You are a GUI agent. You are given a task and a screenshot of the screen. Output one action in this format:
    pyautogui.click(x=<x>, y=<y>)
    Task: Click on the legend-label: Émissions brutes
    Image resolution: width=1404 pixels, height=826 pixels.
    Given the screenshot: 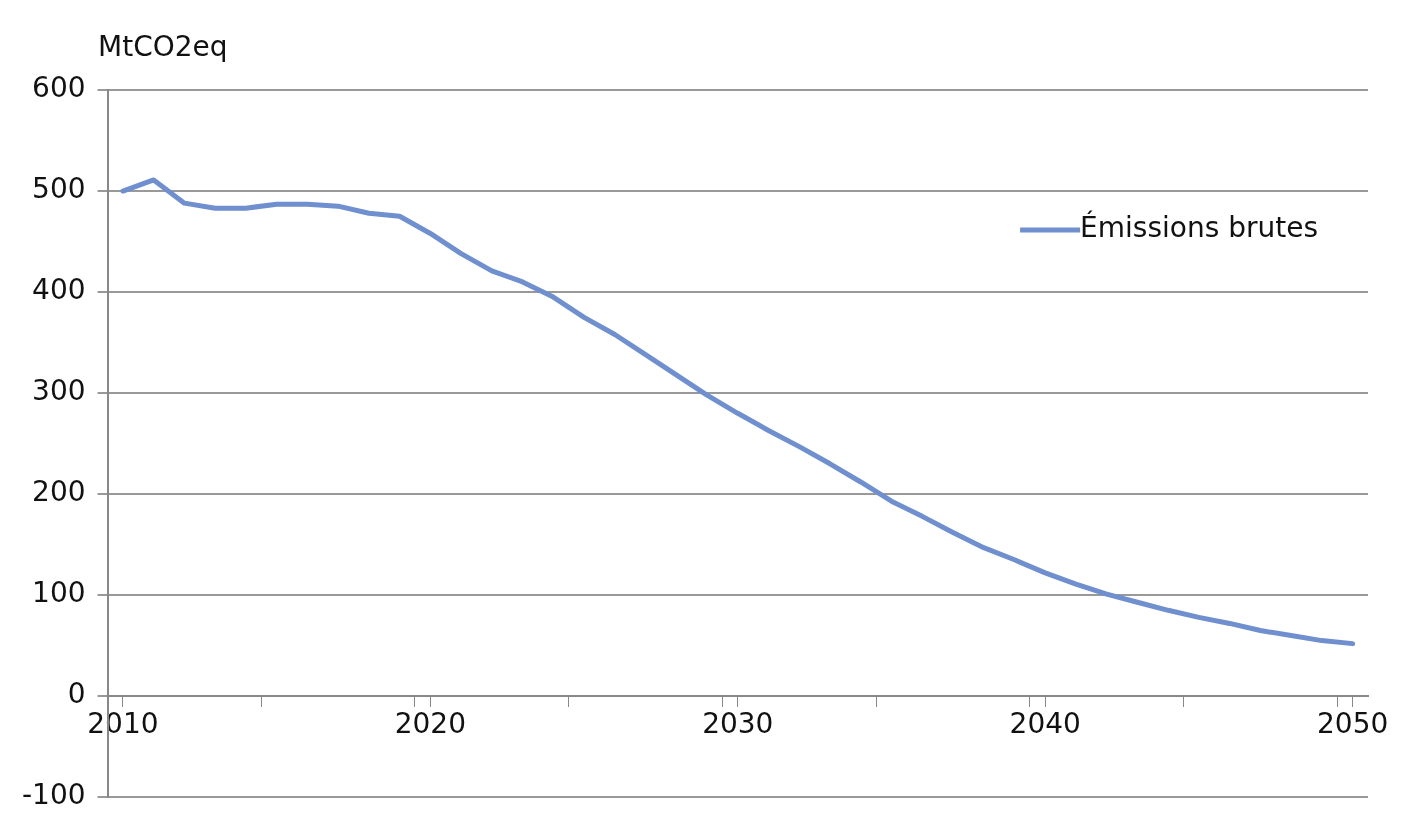 What is the action you would take?
    pyautogui.click(x=1199, y=227)
    